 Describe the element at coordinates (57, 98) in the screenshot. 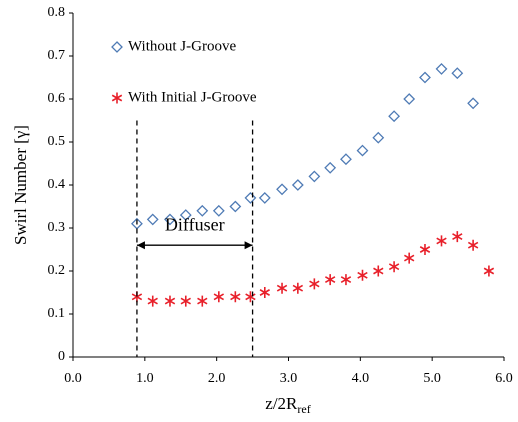

I see `y-tick-label: 0.6` at that location.